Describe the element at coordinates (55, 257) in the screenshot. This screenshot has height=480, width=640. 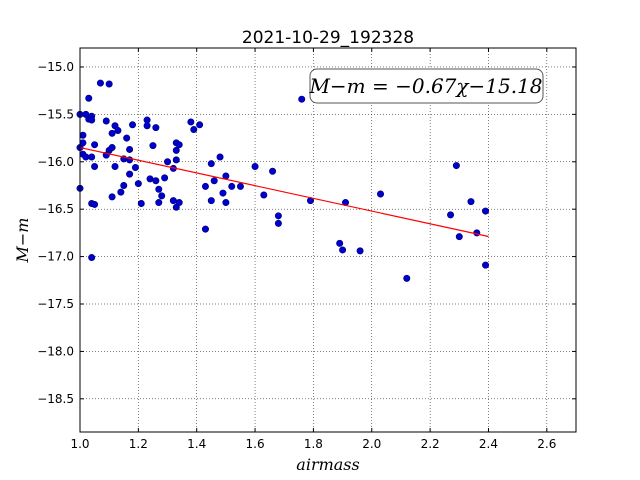
I see `y-tick-label: −17.0` at that location.